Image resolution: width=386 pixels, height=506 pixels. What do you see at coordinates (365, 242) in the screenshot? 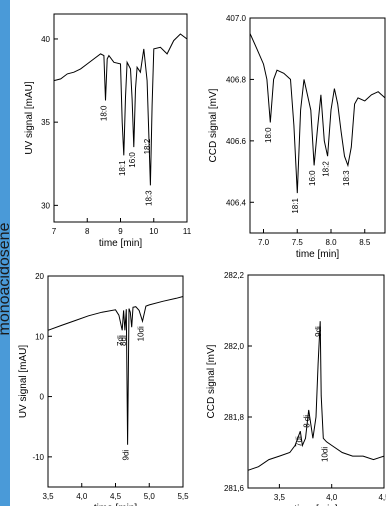
I see `x-tick-label: 8.5` at bounding box center [365, 242].